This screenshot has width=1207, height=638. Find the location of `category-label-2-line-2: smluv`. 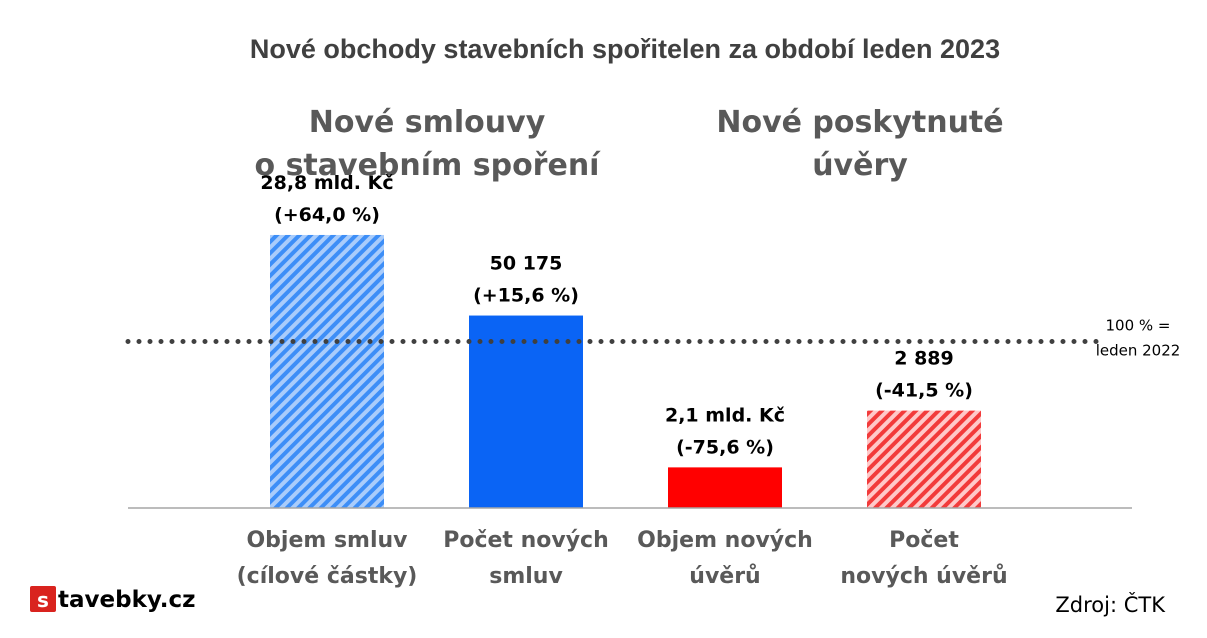

category-label-2-line-2: smluv is located at coordinates (526, 576).